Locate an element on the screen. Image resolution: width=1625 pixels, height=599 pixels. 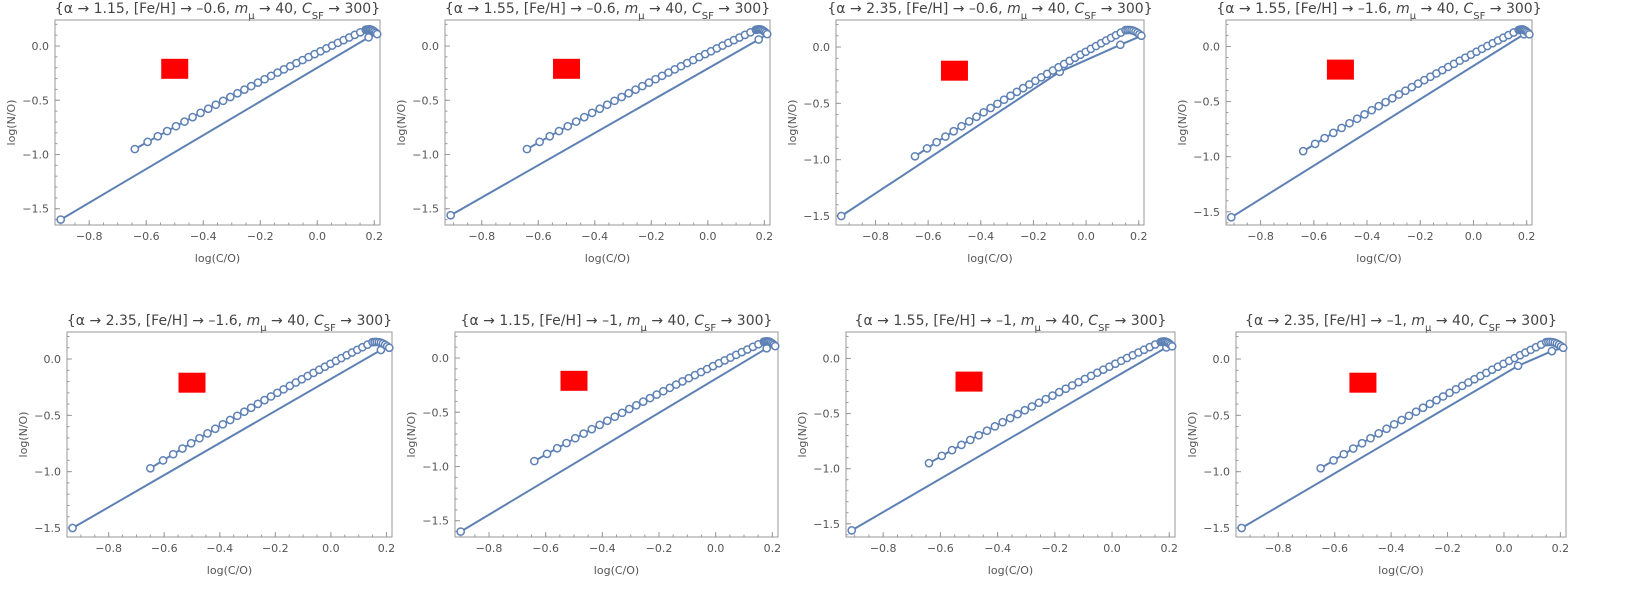
y-tick-label: −0.5 is located at coordinates (35, 100).